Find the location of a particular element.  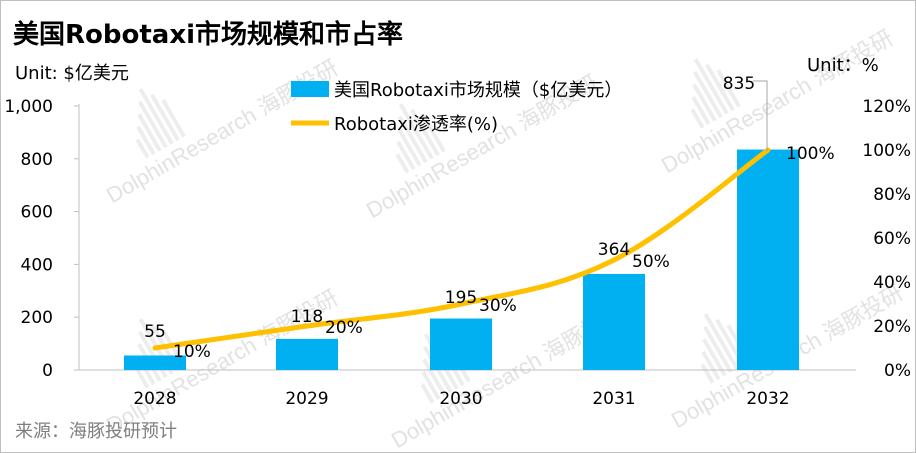

x-tick-label: 2031 is located at coordinates (613, 399).